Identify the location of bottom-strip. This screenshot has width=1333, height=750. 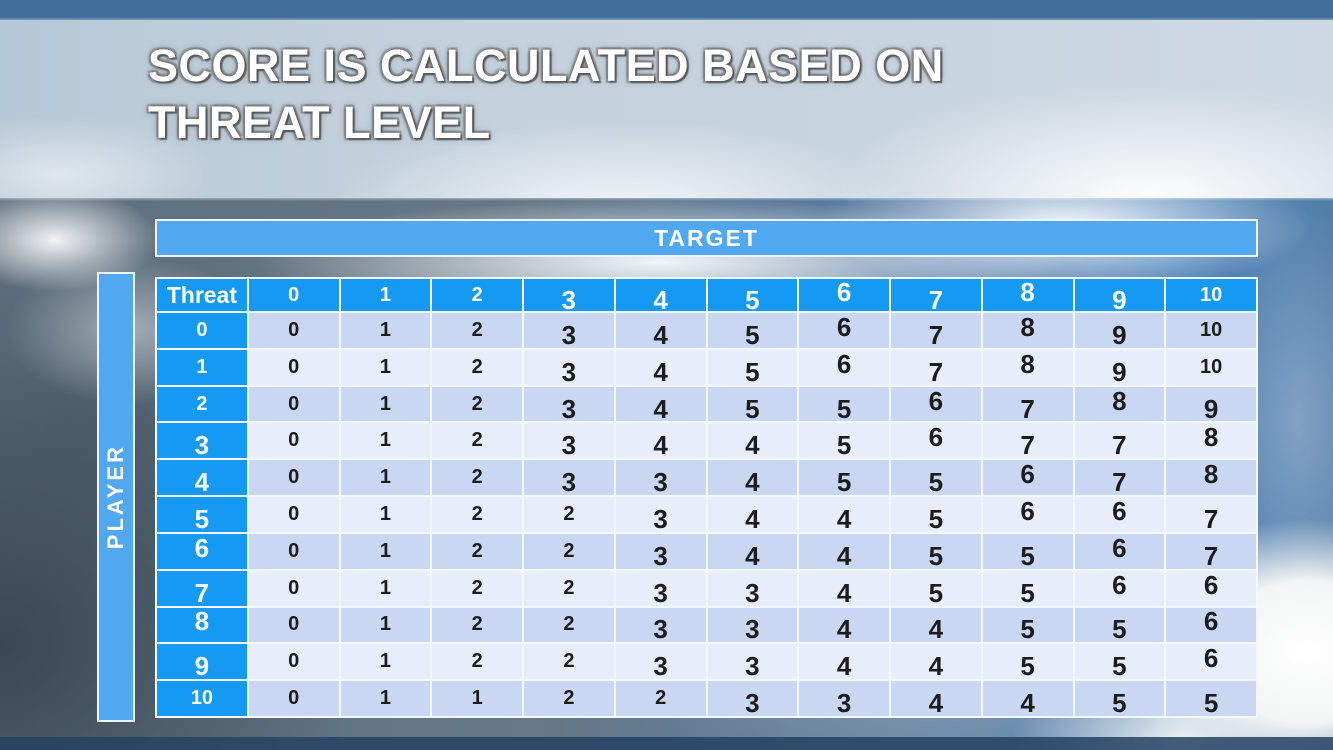
(666, 743).